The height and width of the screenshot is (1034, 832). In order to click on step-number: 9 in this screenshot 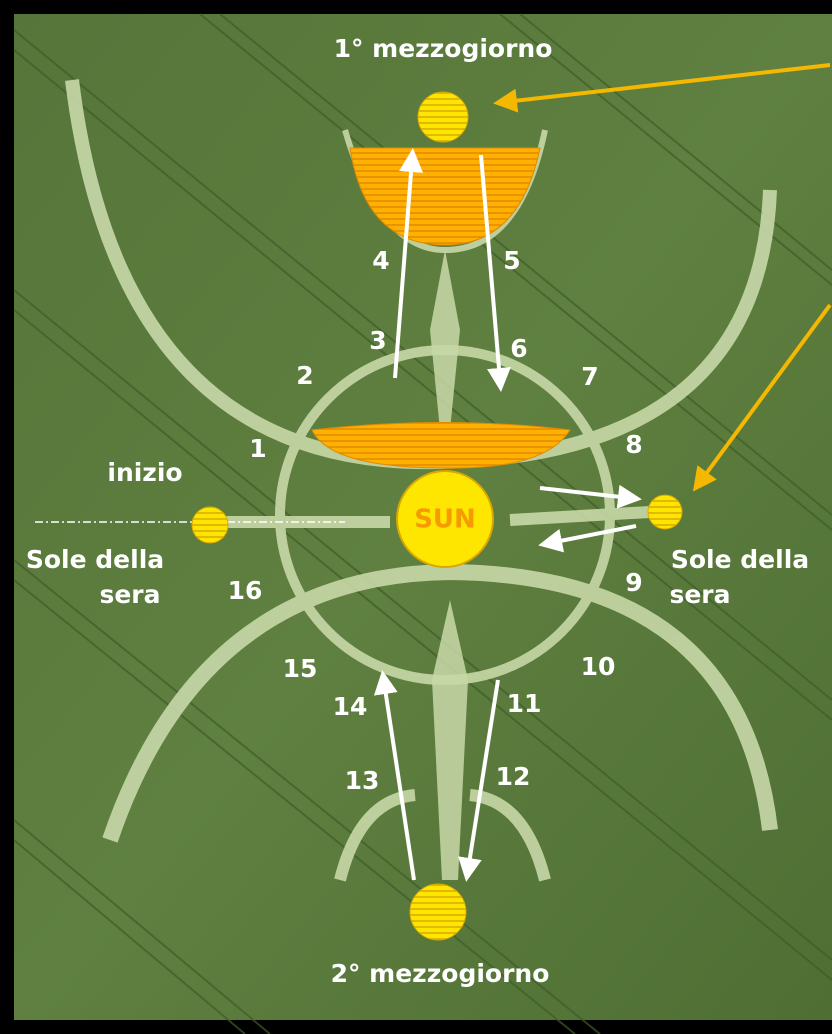, I will do `click(633, 582)`.